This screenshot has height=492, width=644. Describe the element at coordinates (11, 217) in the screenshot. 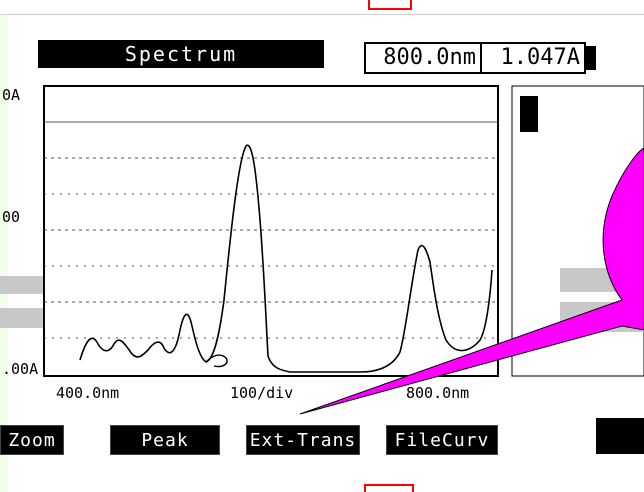

I see `y-axis-mid-label: 00` at that location.